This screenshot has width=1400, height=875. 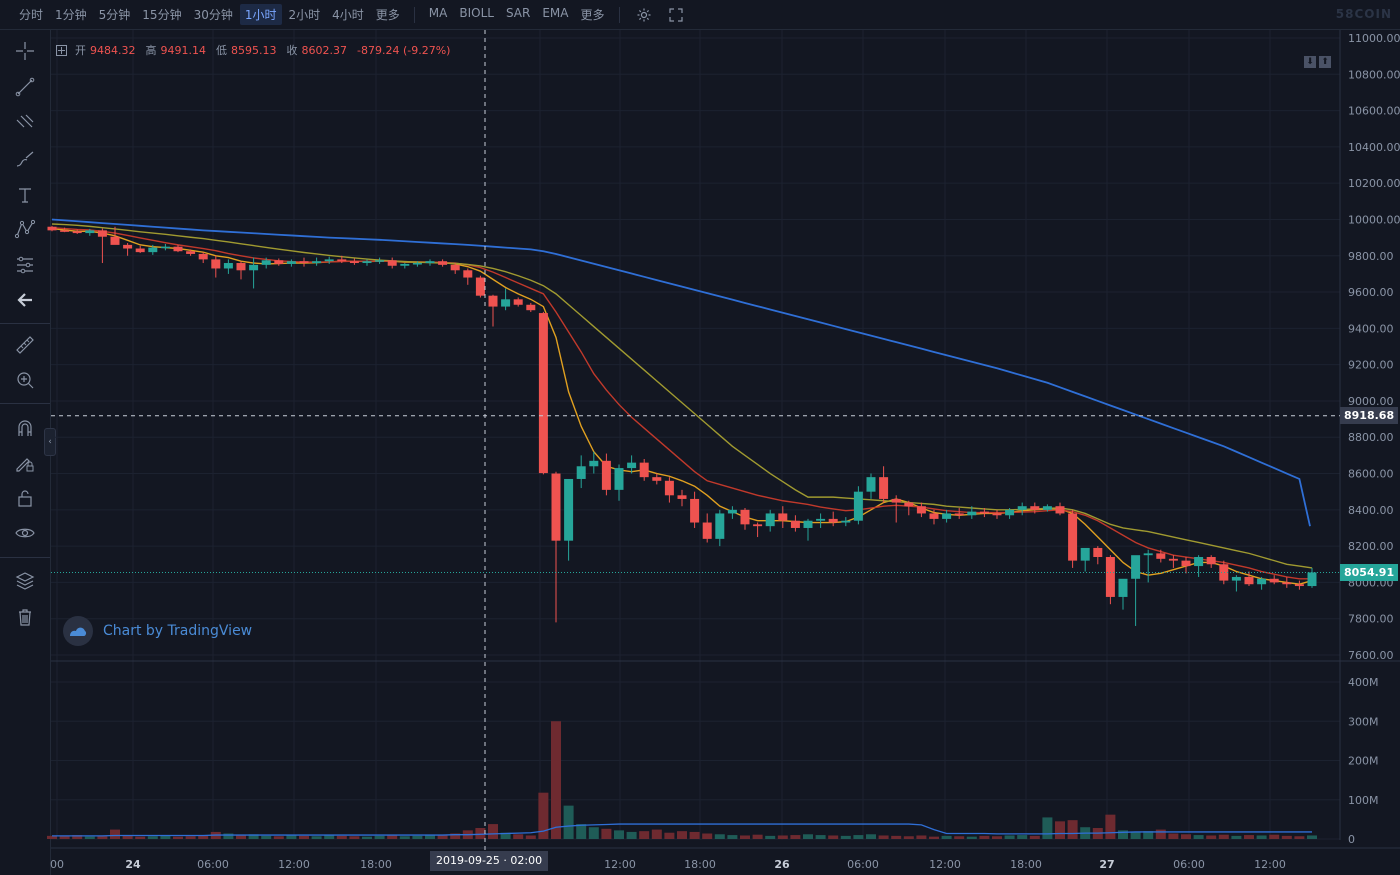 What do you see at coordinates (25, 87) in the screenshot?
I see `trend-line-icon` at bounding box center [25, 87].